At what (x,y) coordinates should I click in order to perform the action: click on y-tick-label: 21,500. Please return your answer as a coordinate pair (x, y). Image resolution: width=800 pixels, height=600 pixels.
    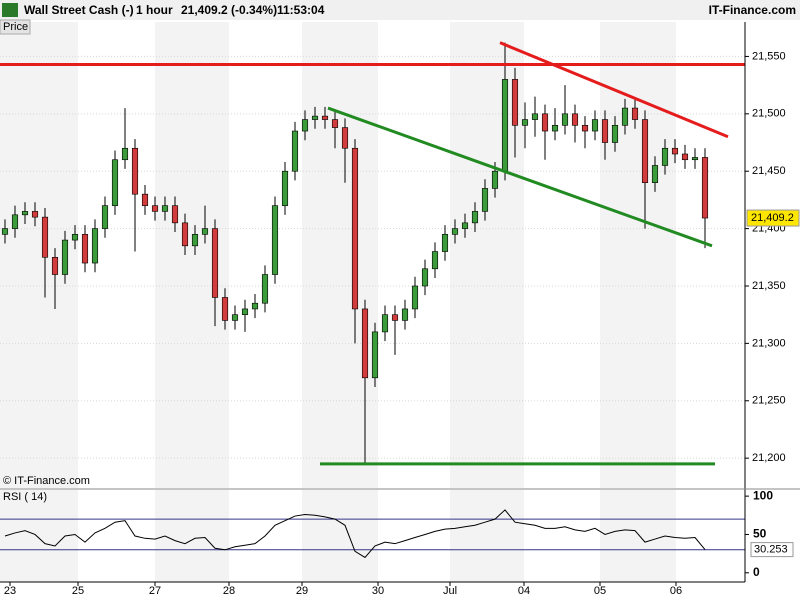
    Looking at the image, I should click on (769, 114).